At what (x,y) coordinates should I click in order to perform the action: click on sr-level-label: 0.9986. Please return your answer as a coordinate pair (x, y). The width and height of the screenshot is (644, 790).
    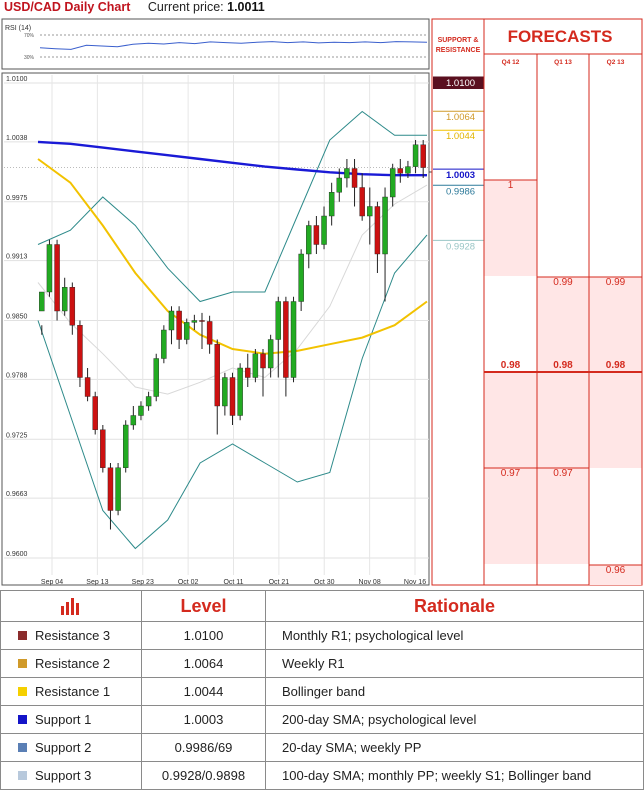
    Looking at the image, I should click on (460, 191).